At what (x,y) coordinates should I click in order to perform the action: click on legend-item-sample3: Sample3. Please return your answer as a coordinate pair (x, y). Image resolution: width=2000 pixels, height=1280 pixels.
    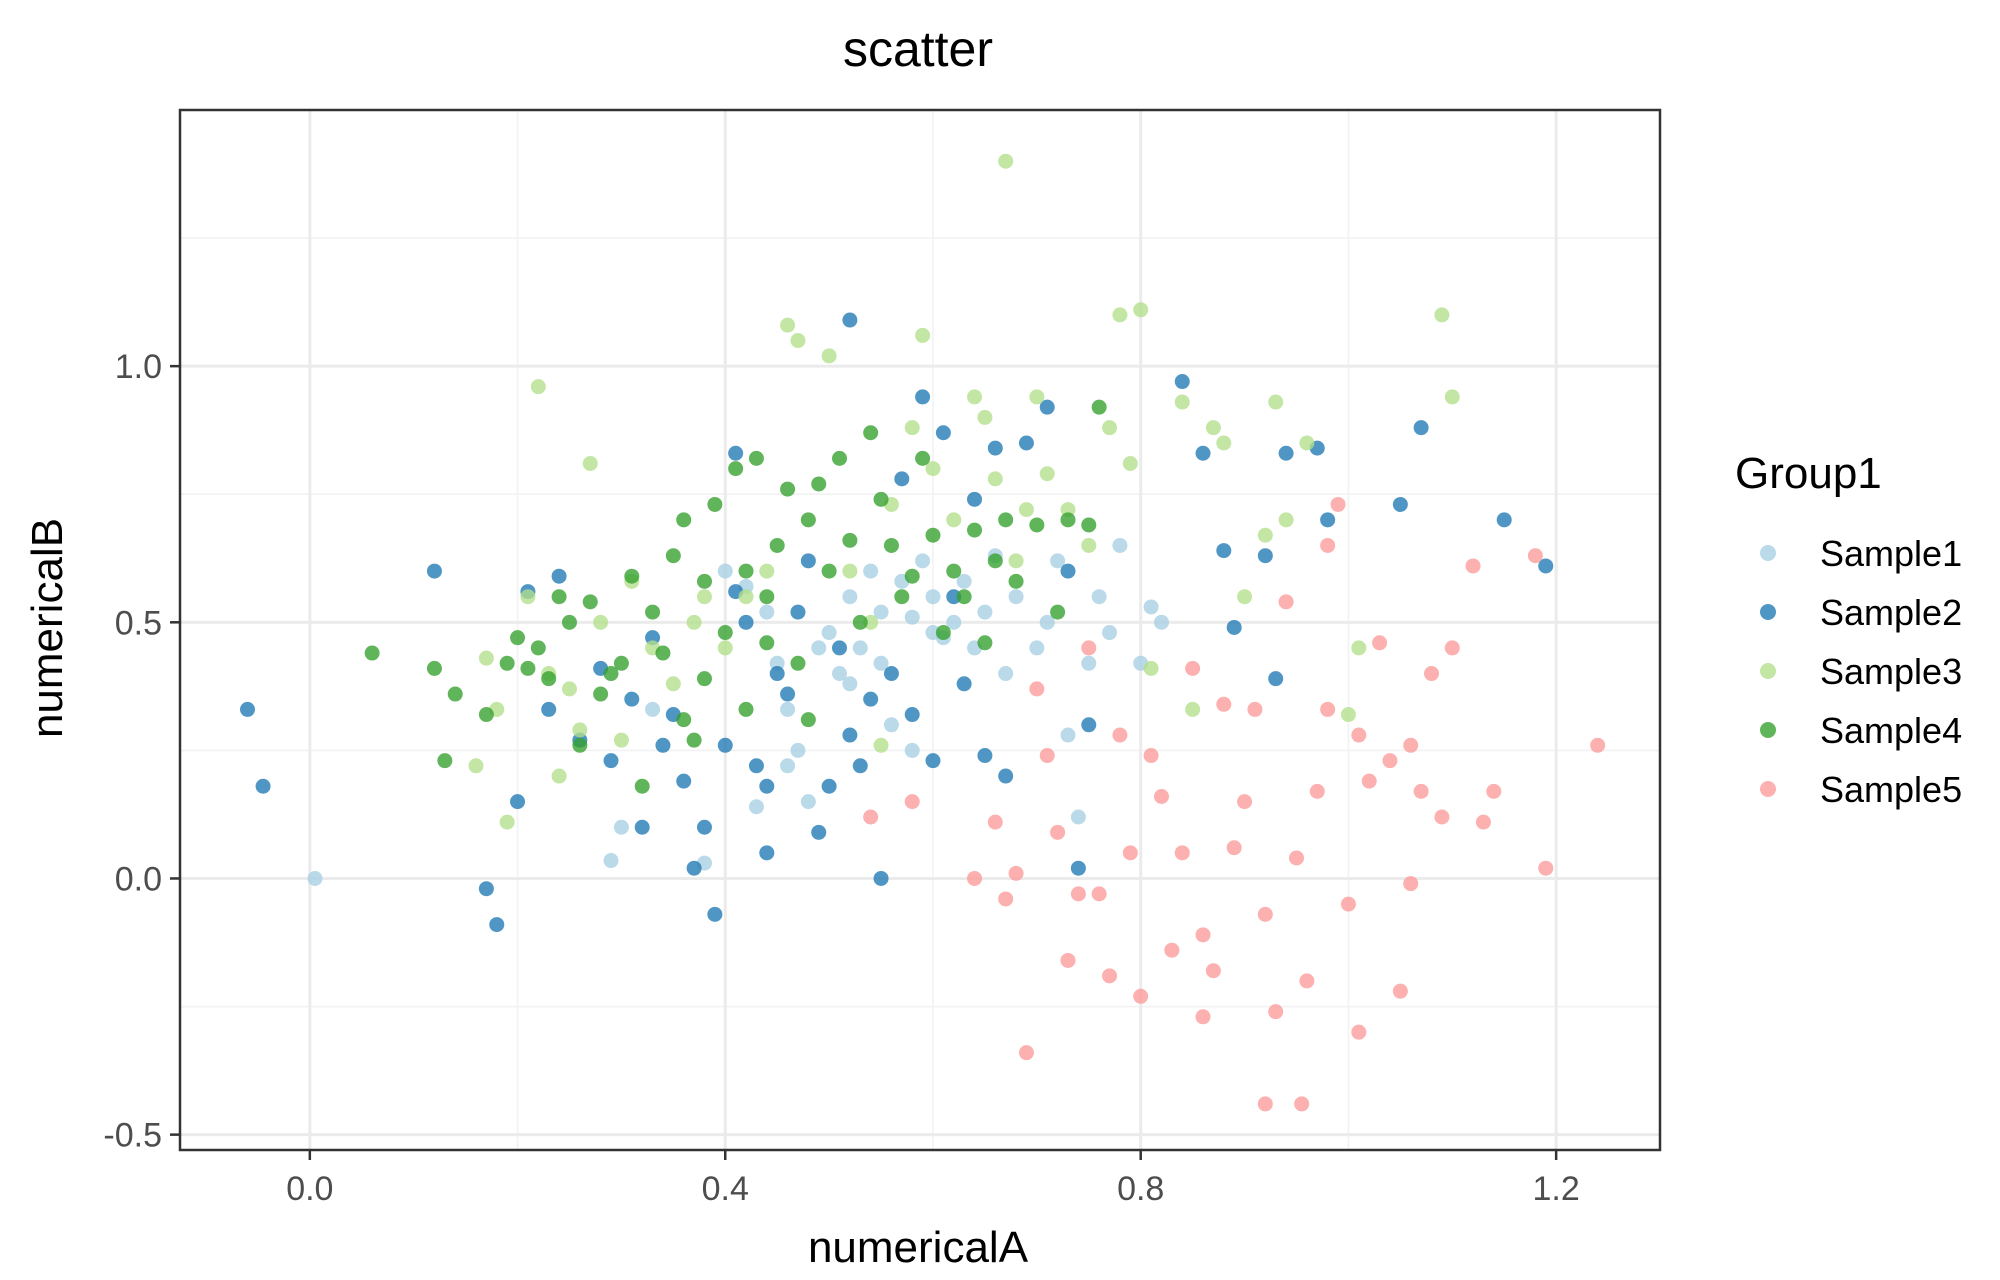
    Looking at the image, I should click on (1861, 671).